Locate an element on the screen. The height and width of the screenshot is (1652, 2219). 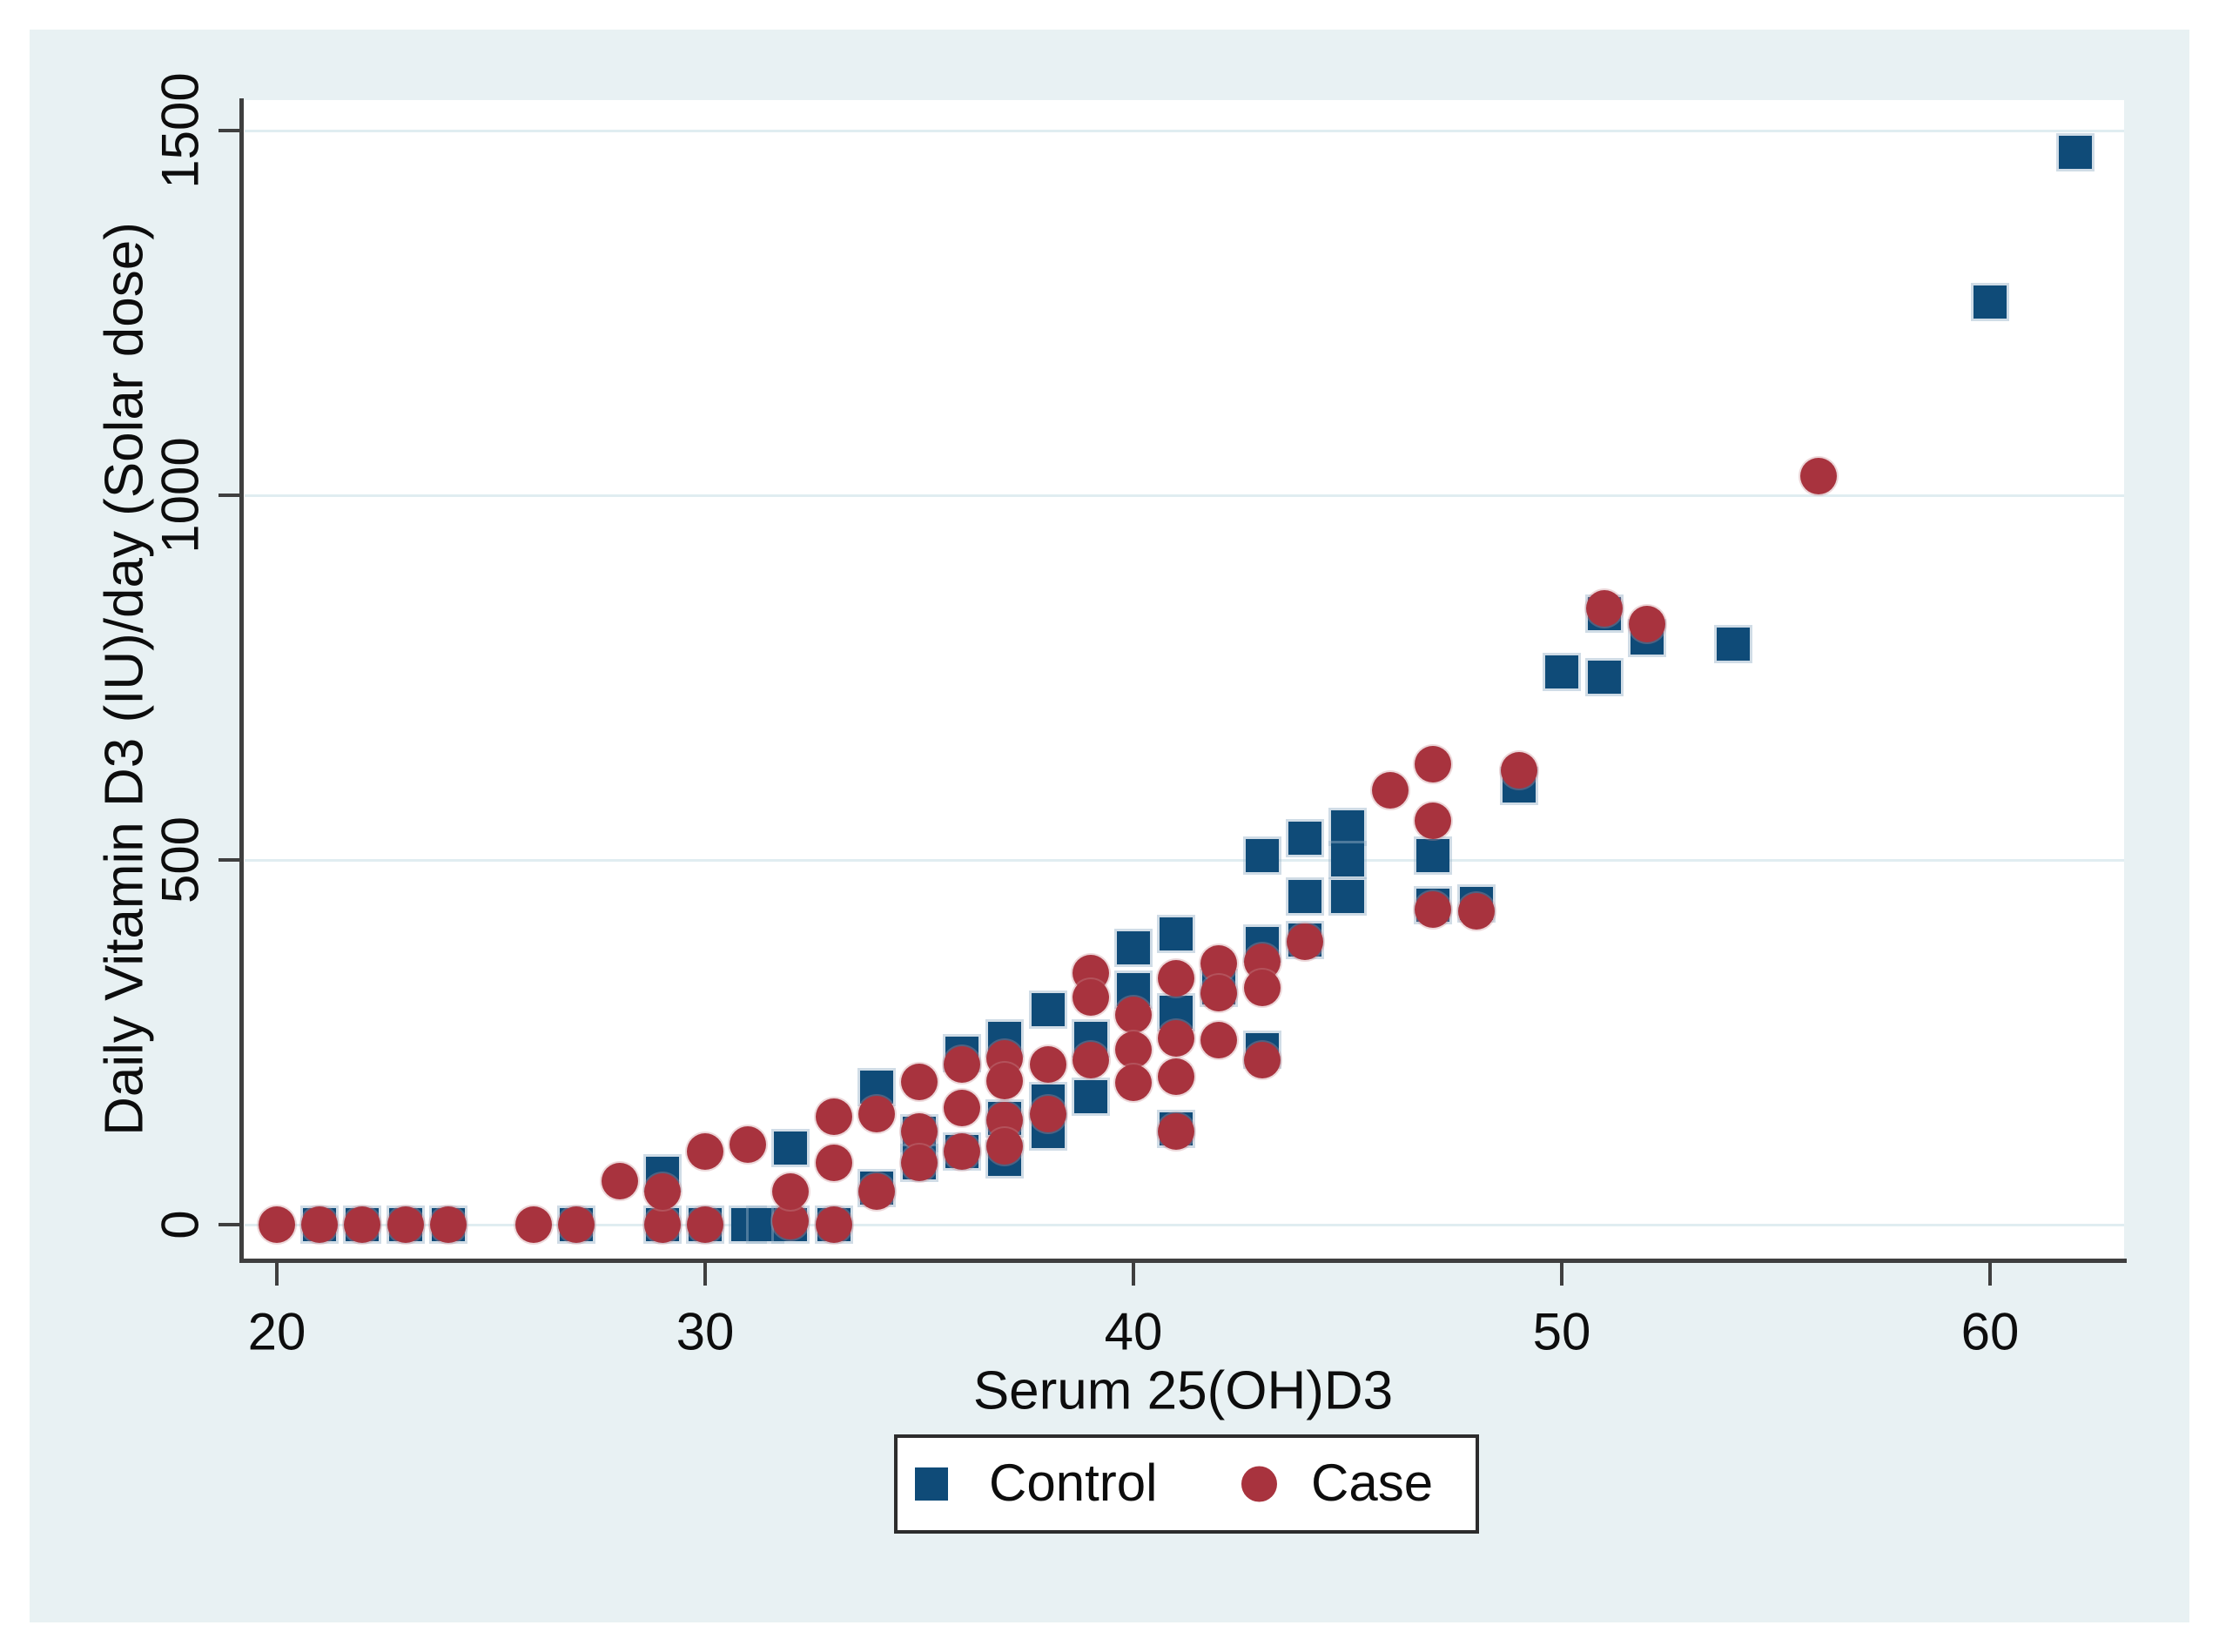
legend-marker-control-square-icon is located at coordinates (931, 1484).